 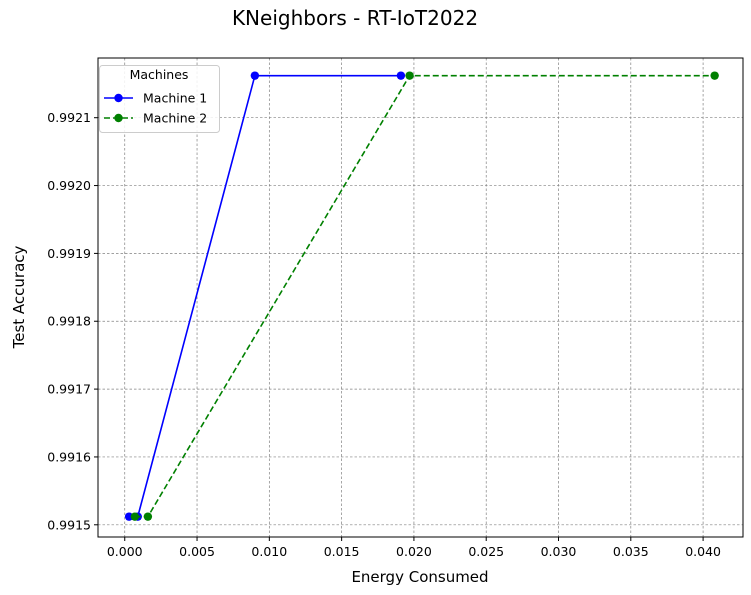 I want to click on x-tick-label: 0.040, so click(x=703, y=551).